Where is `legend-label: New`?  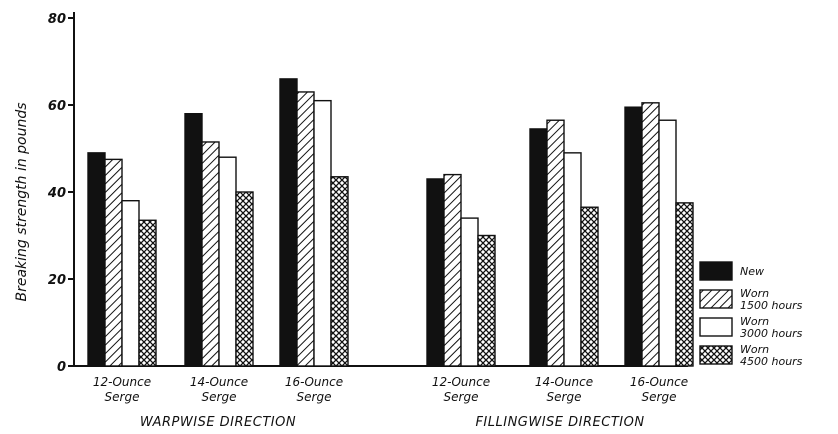 legend-label: New is located at coordinates (752, 271).